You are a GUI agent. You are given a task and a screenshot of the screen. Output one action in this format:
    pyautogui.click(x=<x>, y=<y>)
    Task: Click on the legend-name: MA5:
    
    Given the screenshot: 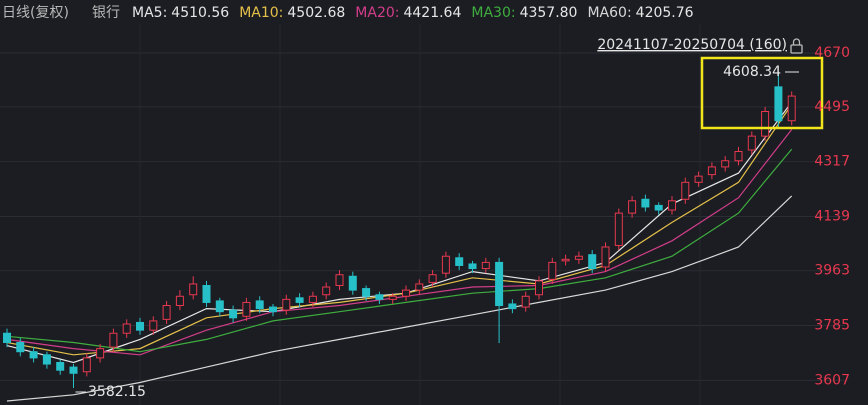 What is the action you would take?
    pyautogui.click(x=149, y=13)
    